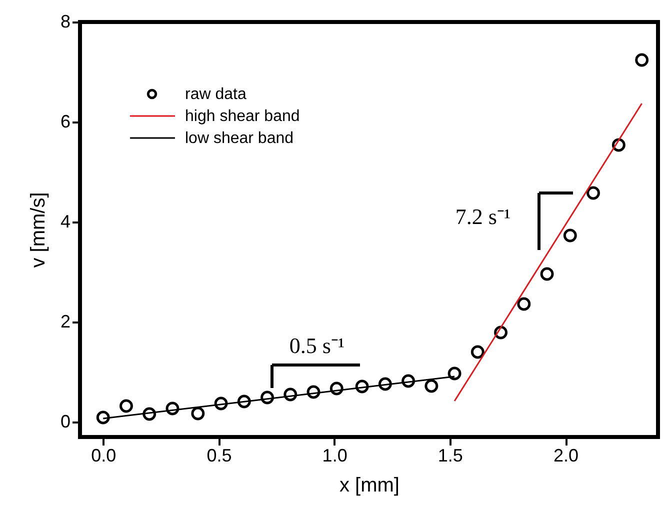 The image size is (666, 518). What do you see at coordinates (65, 422) in the screenshot?
I see `y-tick-label: 0` at bounding box center [65, 422].